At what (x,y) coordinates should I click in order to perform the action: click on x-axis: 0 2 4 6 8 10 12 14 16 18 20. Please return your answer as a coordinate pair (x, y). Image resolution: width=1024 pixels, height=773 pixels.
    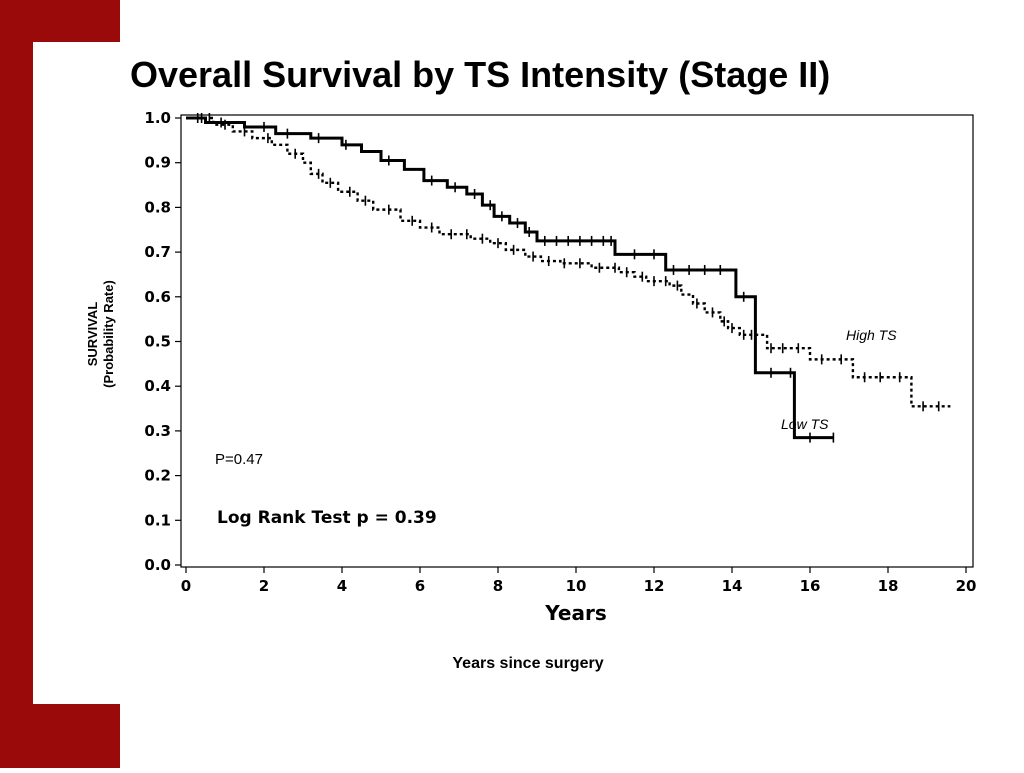
    Looking at the image, I should click on (579, 581).